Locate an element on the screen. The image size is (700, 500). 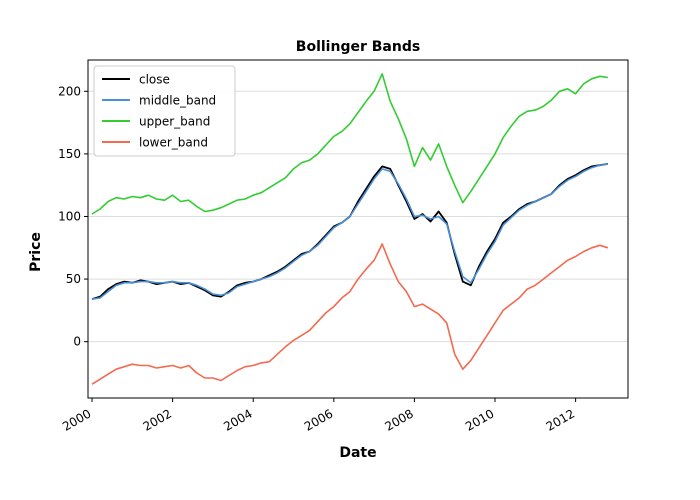
x-tick-label: 2008 is located at coordinates (398, 419).